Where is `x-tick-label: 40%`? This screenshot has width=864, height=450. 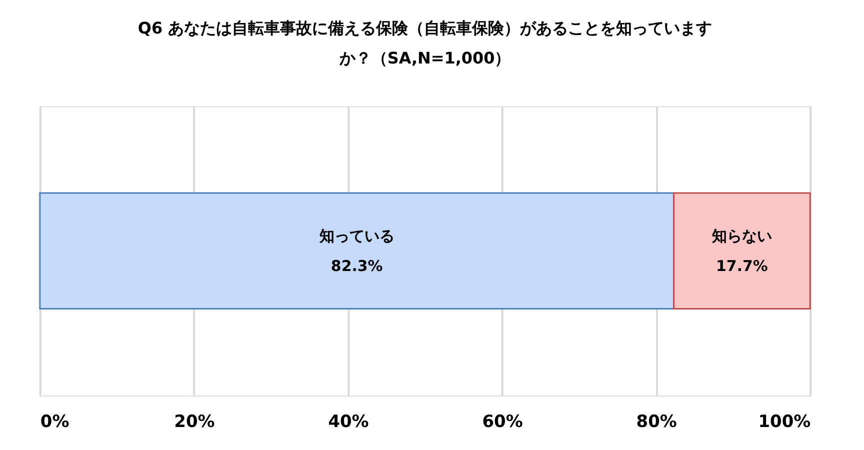
x-tick-label: 40% is located at coordinates (348, 421).